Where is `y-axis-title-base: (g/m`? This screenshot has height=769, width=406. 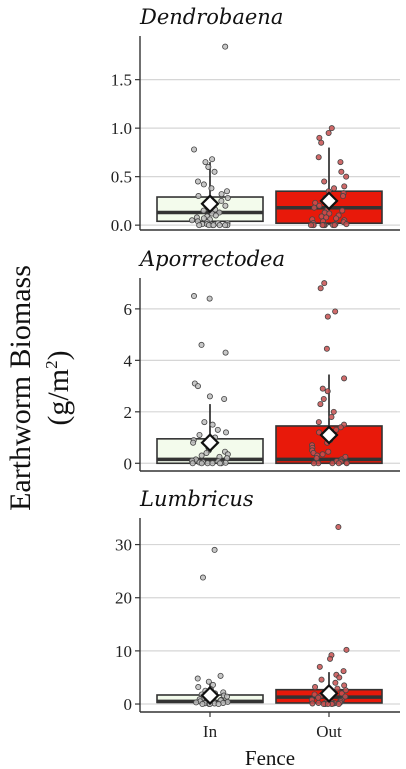
y-axis-title-base: (g/m is located at coordinates (58, 397).